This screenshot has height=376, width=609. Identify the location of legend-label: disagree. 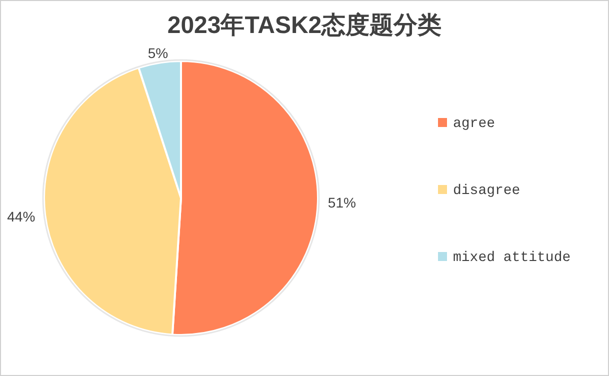
(486, 191).